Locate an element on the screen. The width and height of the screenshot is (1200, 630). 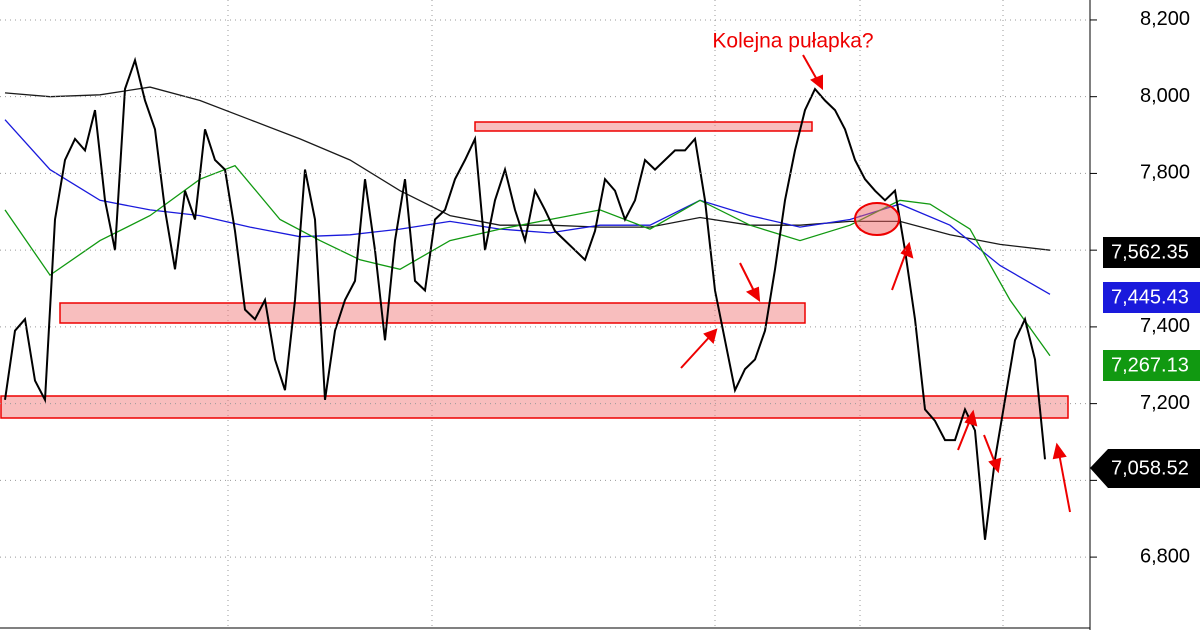
badge-label: 7,267.13 is located at coordinates (1150, 365).